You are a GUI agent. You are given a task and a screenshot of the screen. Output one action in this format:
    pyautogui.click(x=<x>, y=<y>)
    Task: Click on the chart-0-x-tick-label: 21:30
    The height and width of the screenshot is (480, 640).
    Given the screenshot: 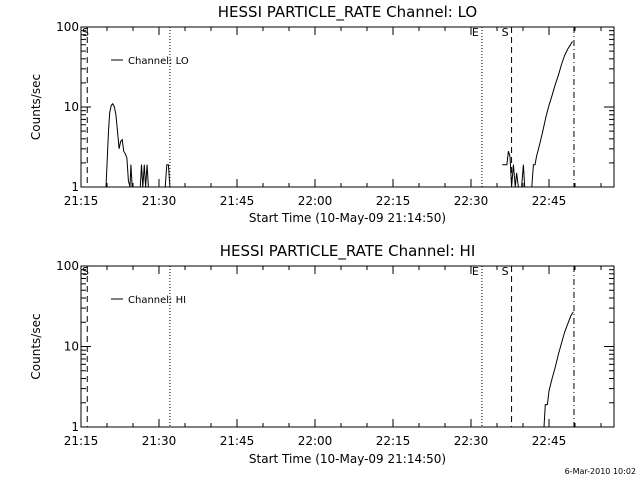 What is the action you would take?
    pyautogui.click(x=159, y=201)
    